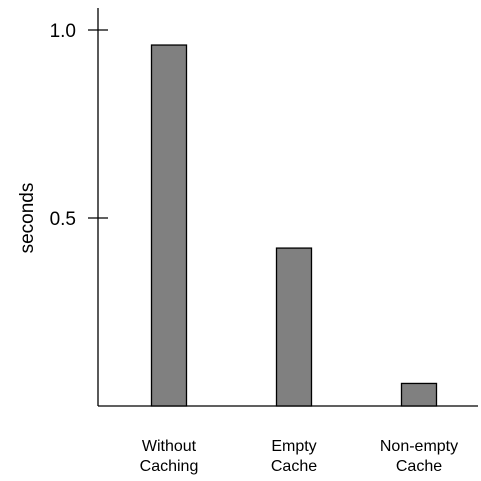 Image resolution: width=481 pixels, height=481 pixels. Describe the element at coordinates (169, 446) in the screenshot. I see `category-label-0-line-0: Without` at that location.